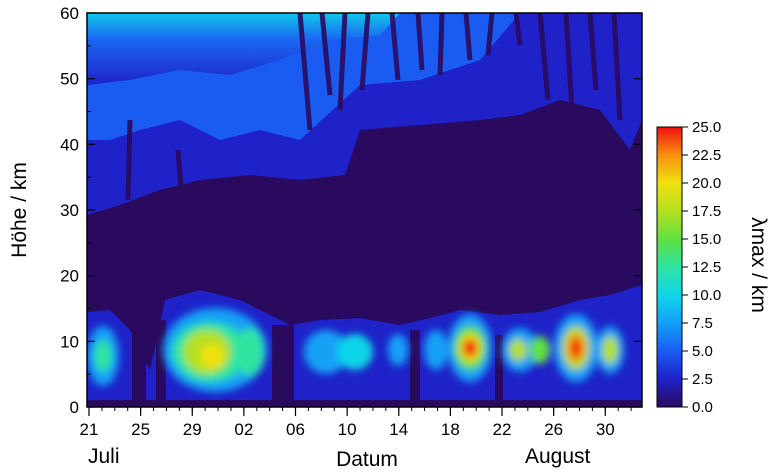  I want to click on colorbar-tick-label: 7.5, so click(702, 323).